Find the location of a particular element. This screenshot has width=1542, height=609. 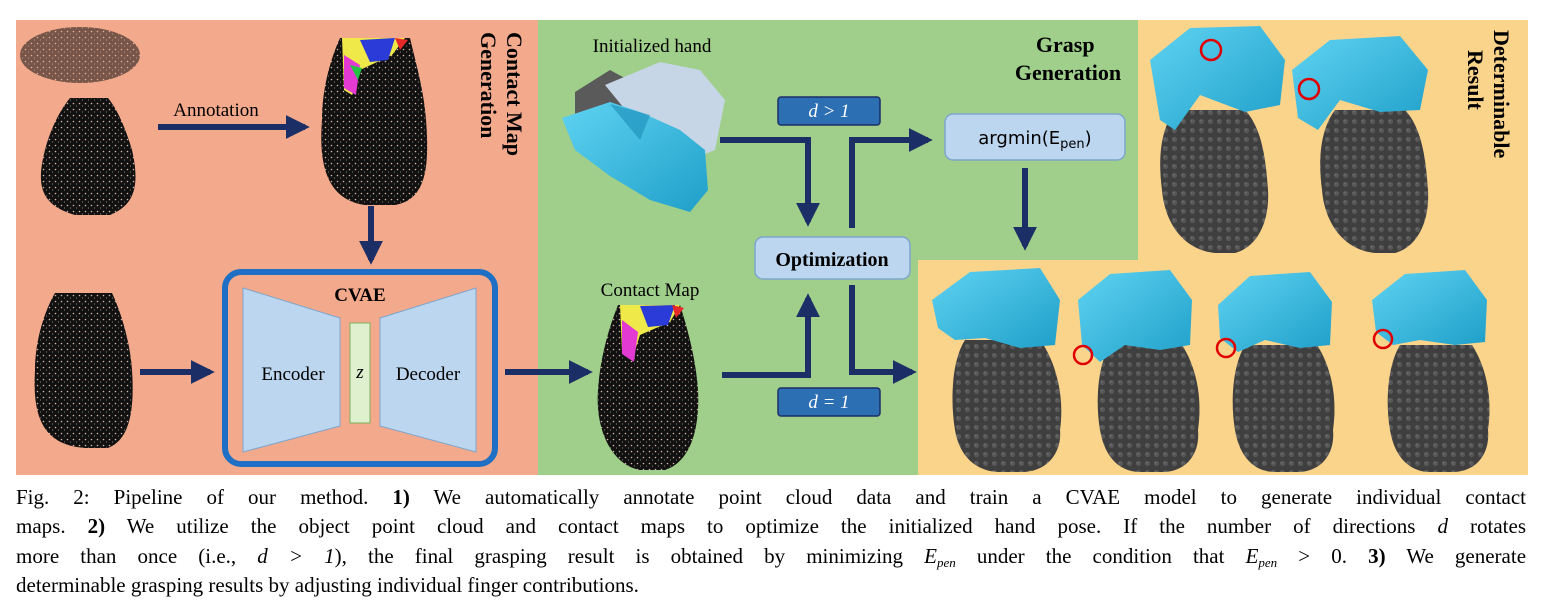

stage-title-contact-map: Contact Map Generation is located at coordinates (501, 97).